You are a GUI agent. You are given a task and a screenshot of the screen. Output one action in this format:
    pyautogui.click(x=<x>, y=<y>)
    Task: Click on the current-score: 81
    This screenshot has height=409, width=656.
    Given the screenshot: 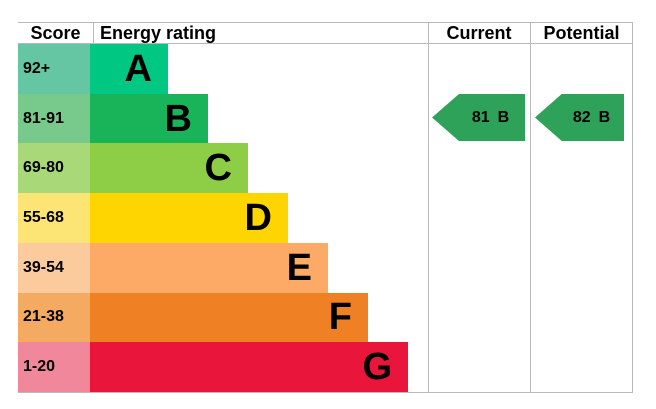 What is the action you would take?
    pyautogui.click(x=480, y=117)
    